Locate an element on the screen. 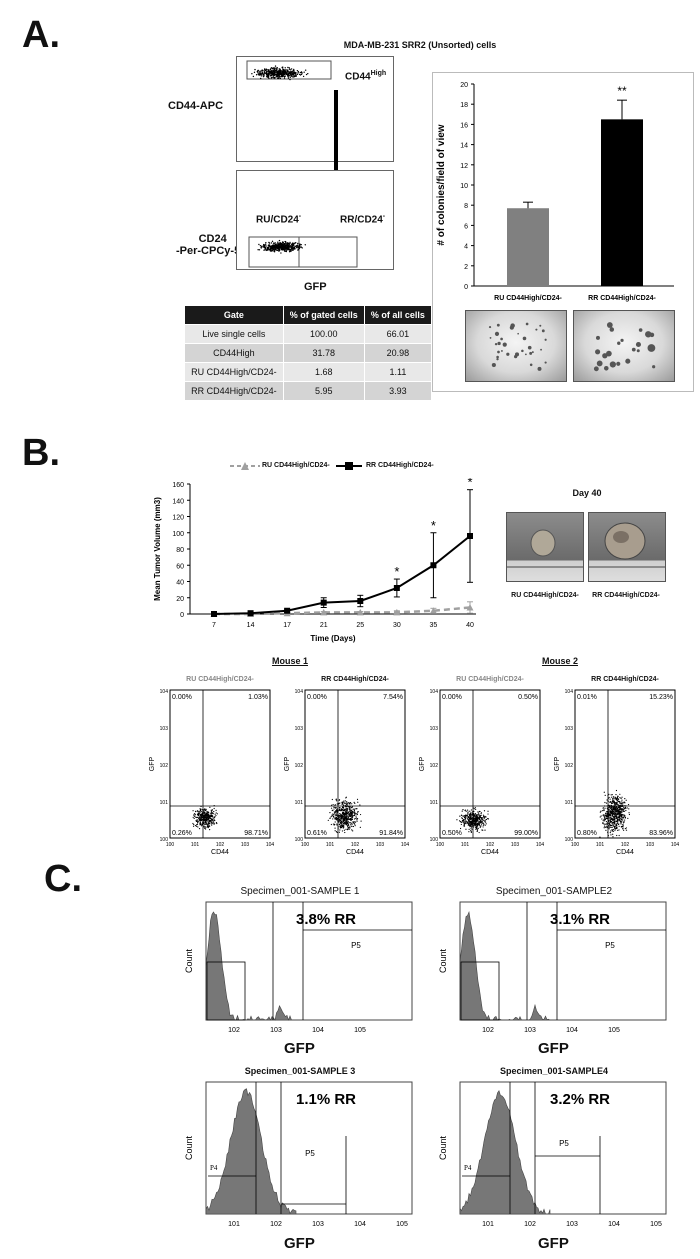 The image size is (700, 1259). y-tick-label: 8 is located at coordinates (466, 206).